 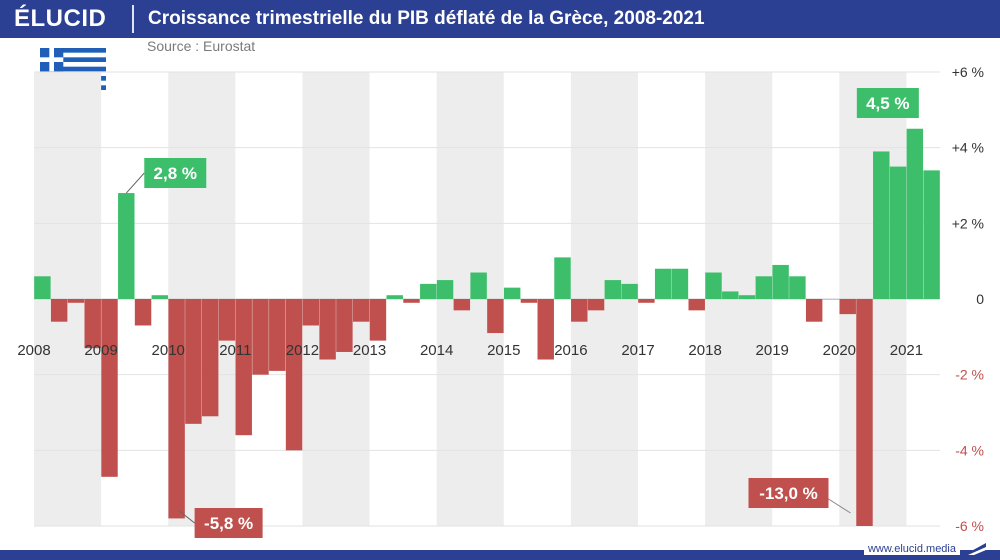 I want to click on x-tick-label: 2012, so click(x=302, y=350).